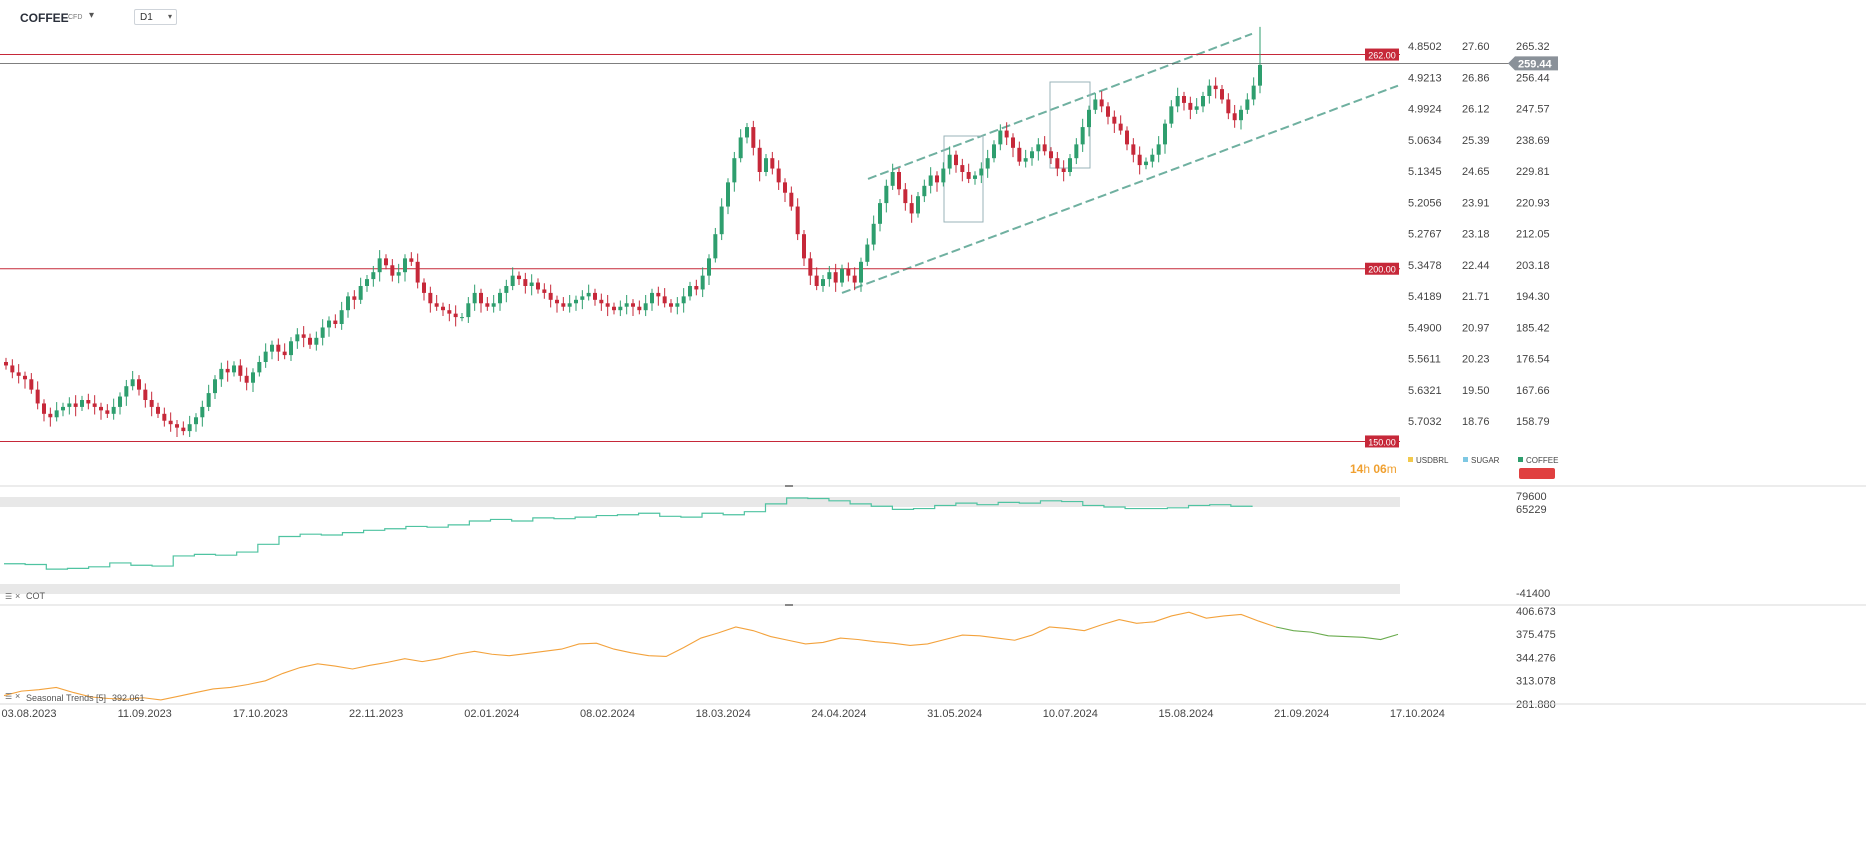 This screenshot has height=865, width=1866. I want to click on sugar-axis-label: 27.60, so click(1476, 47).